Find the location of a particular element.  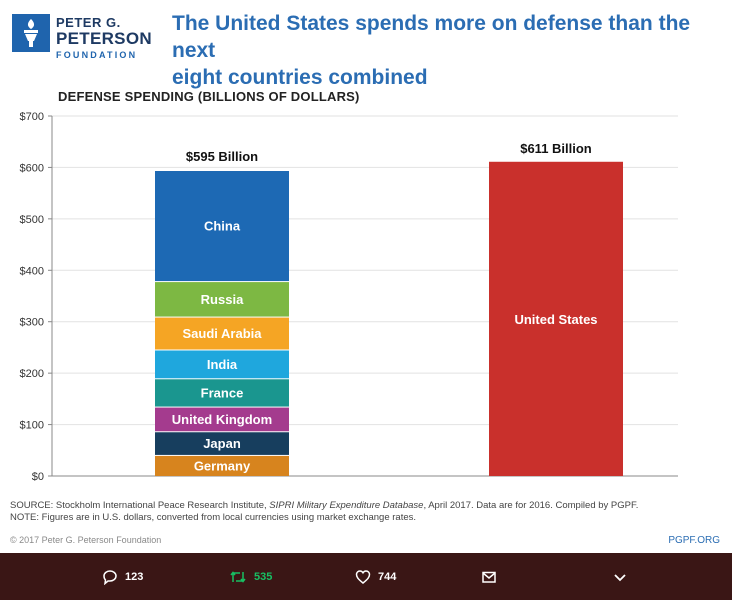

segment-label: Saudi Arabia is located at coordinates (223, 333).